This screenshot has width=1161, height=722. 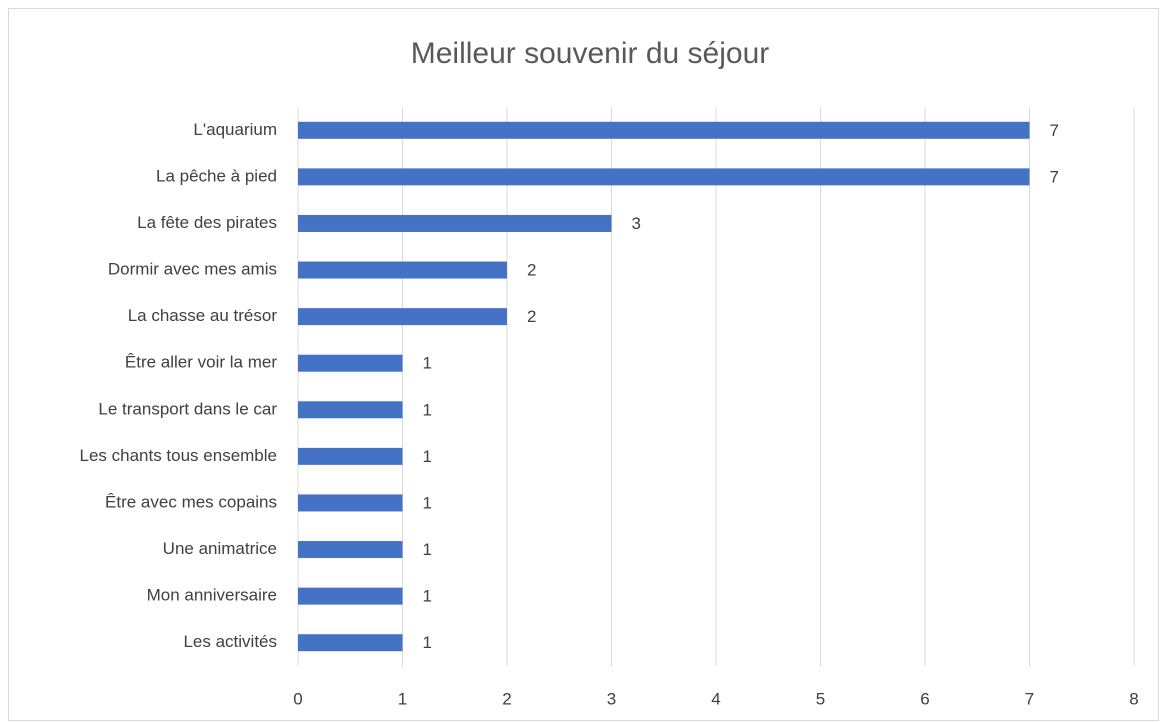 I want to click on y-tick-label: Une animatrice, so click(x=220, y=548).